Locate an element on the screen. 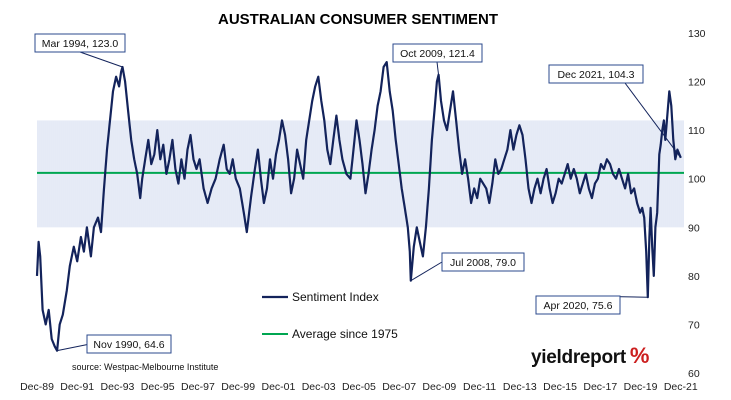 Image resolution: width=731 pixels, height=400 pixels. y-tick-label: 120 is located at coordinates (697, 83).